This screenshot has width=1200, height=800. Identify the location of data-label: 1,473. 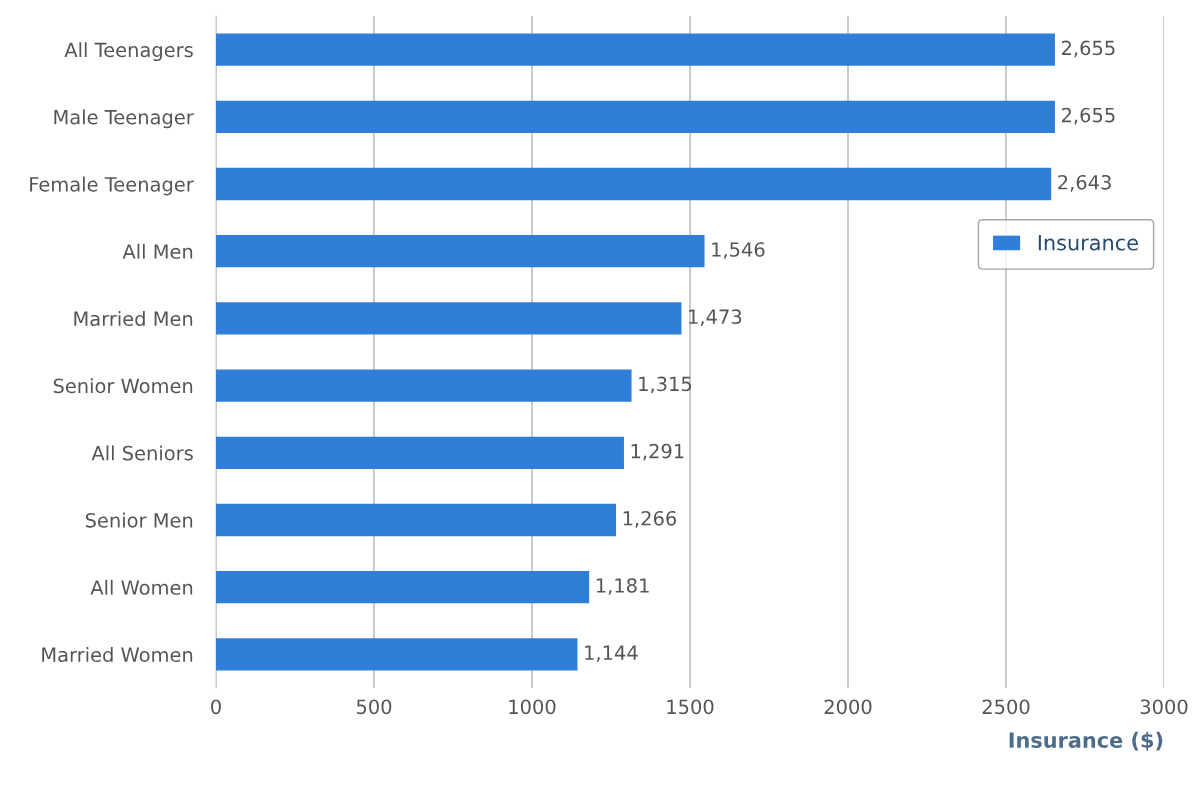
(715, 318).